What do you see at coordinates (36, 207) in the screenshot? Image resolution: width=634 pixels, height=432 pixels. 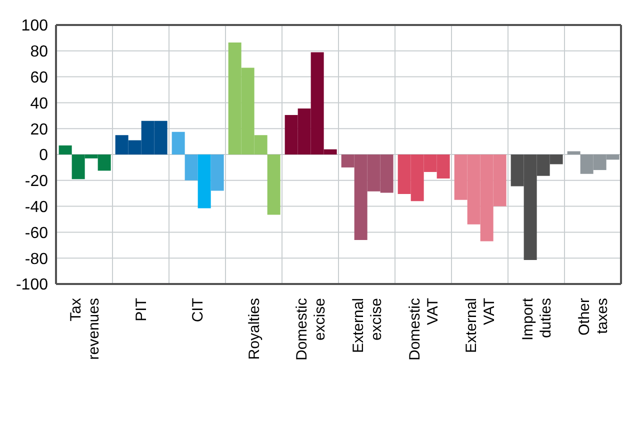 I see `y-tick-label: -40` at bounding box center [36, 207].